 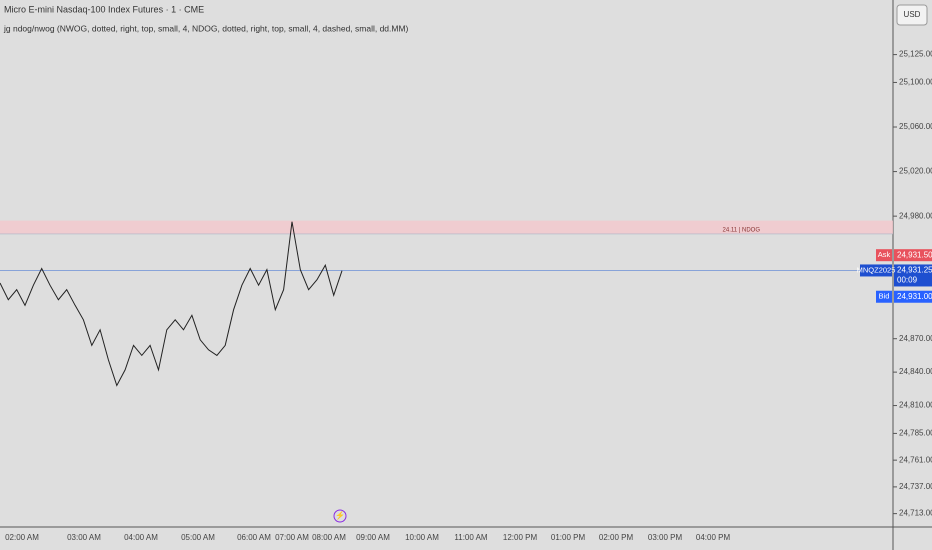 I want to click on y-tick-label: 25,060.00, so click(x=915, y=126).